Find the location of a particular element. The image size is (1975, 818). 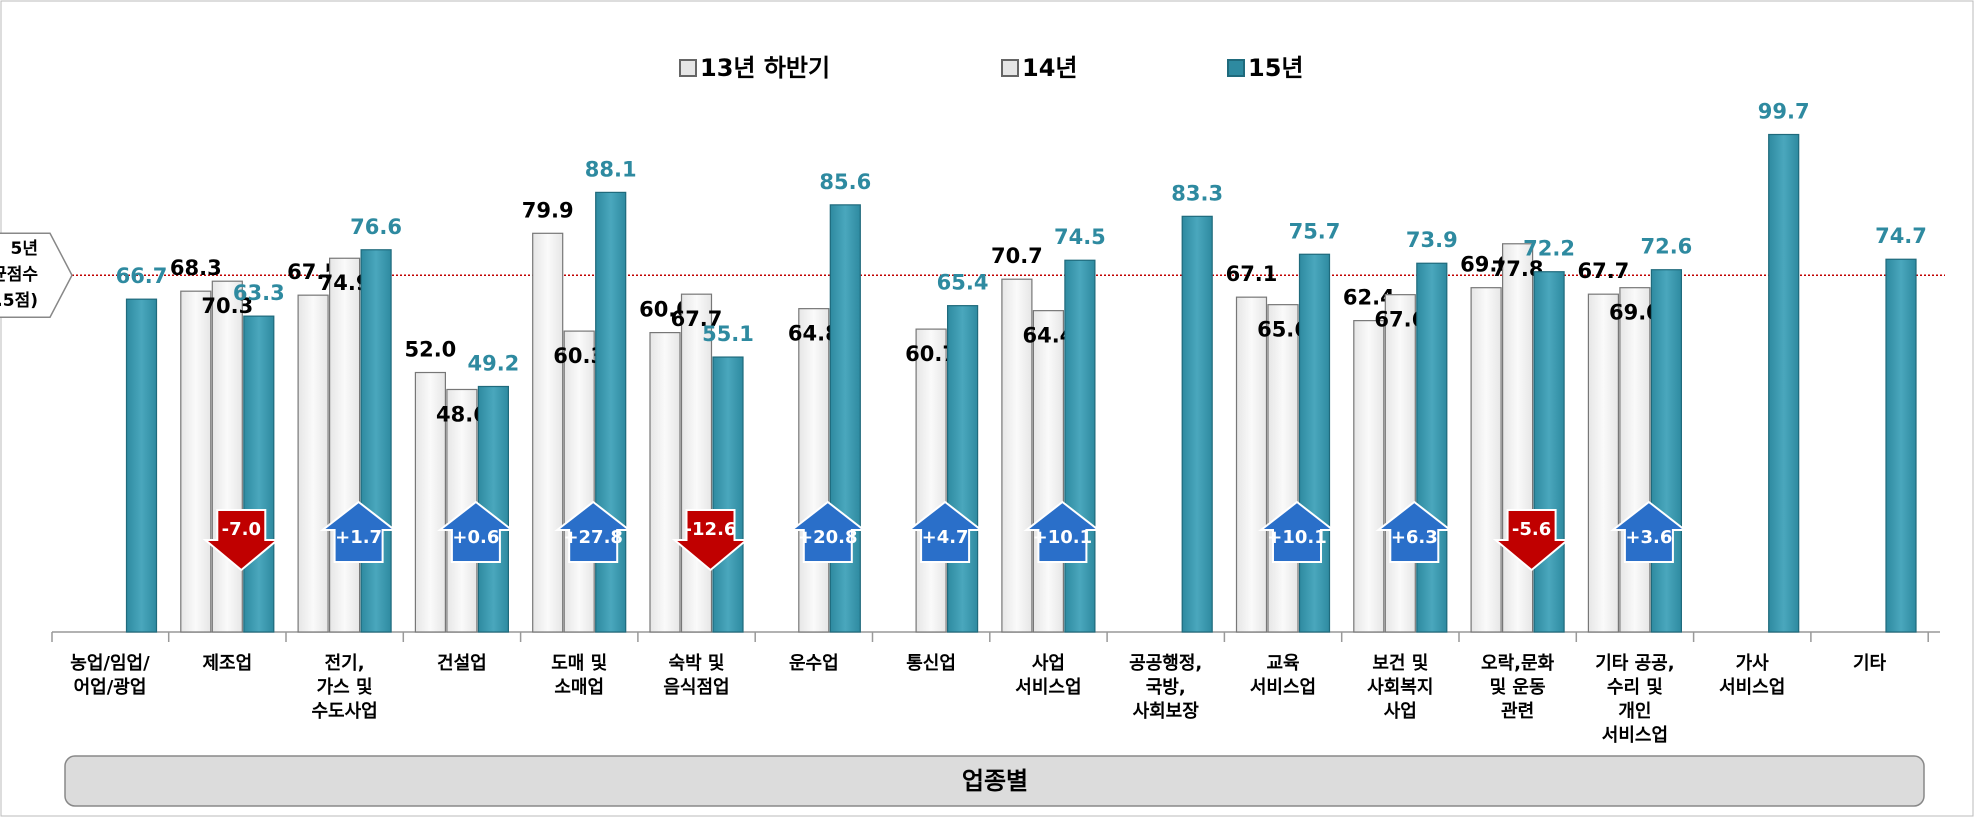

x-tick-label: 제조업 is located at coordinates (227, 663).